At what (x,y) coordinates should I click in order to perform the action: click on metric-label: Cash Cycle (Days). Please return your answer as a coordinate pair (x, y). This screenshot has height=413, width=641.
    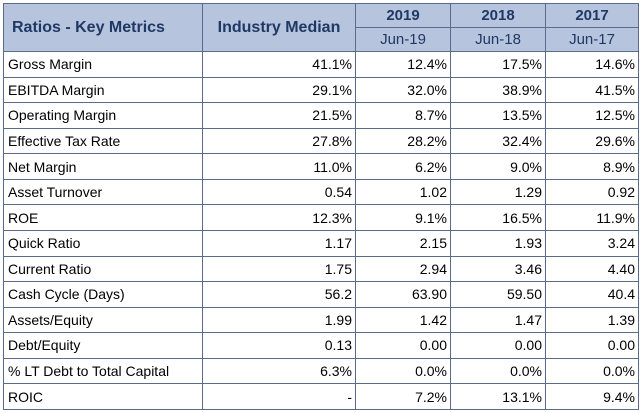
    Looking at the image, I should click on (103, 294).